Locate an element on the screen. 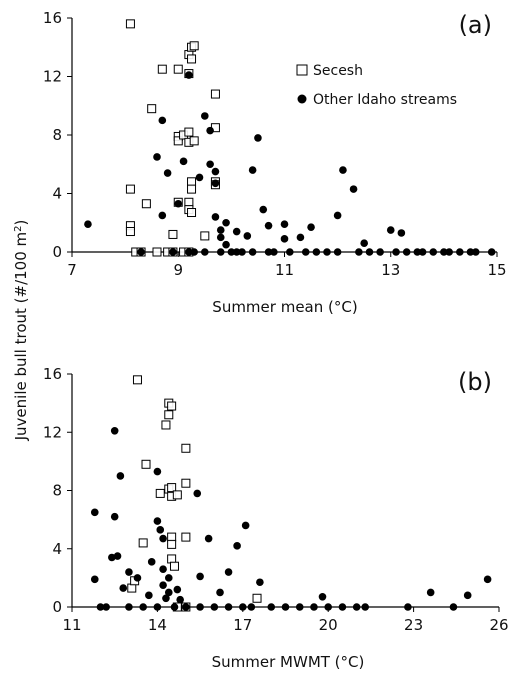 This screenshot has height=673, width=515. y-axis-label-sup: 2 is located at coordinates (18, 228).